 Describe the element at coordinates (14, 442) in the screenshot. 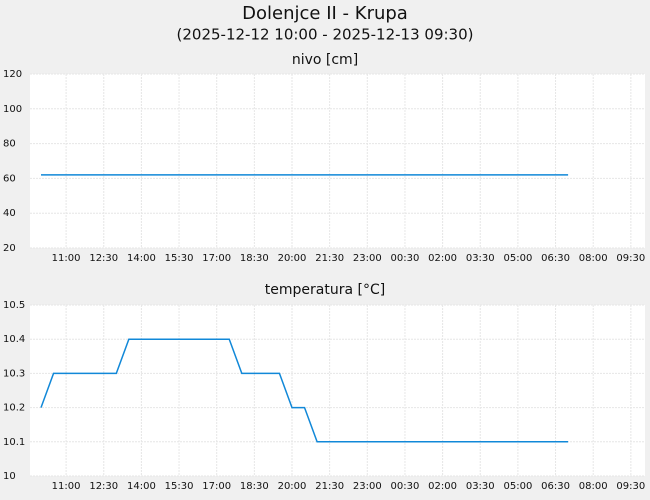

I see `y-tick-label: 10.1` at that location.